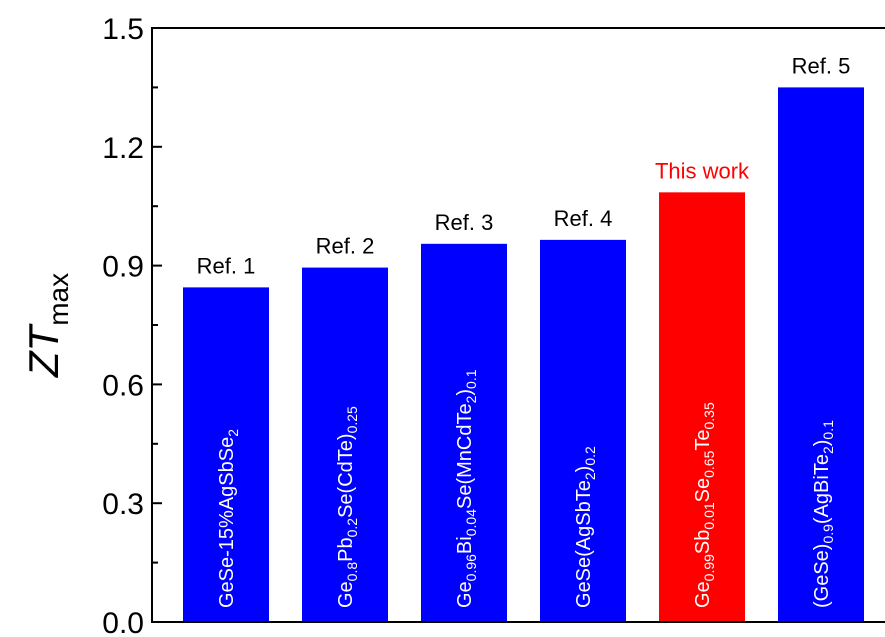 The height and width of the screenshot is (637, 885). Describe the element at coordinates (704, 505) in the screenshot. I see `bar-composition-label: Ge0.99Sb0.01Se0.65Te0.35` at that location.